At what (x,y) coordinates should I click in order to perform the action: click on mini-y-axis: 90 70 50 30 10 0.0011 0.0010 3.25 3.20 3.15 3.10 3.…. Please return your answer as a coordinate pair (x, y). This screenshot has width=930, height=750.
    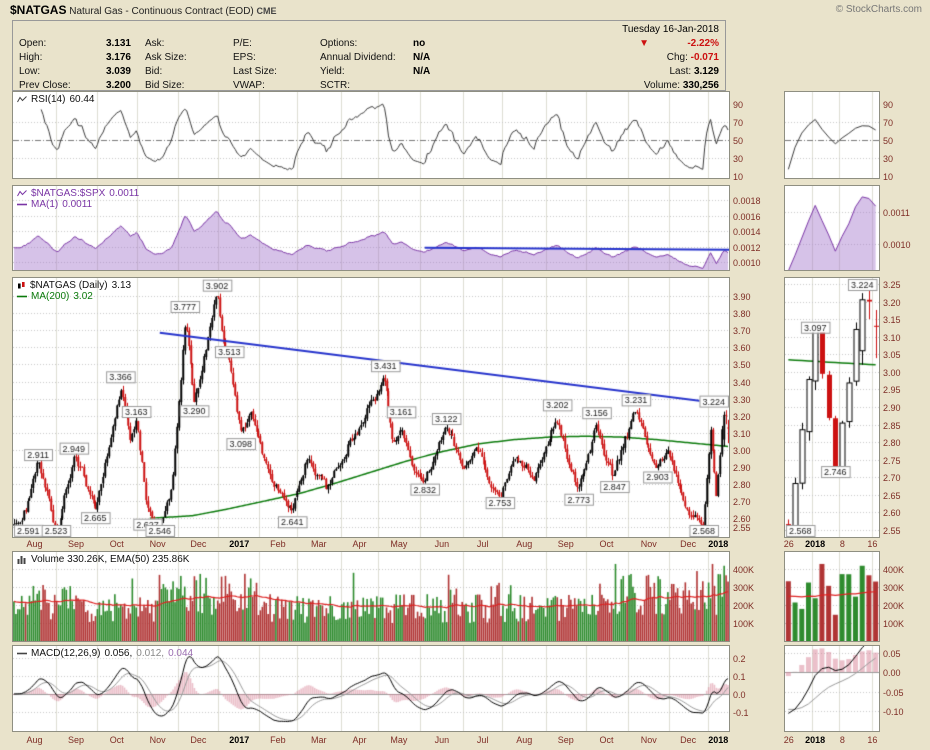
    Looking at the image, I should click on (906, 375).